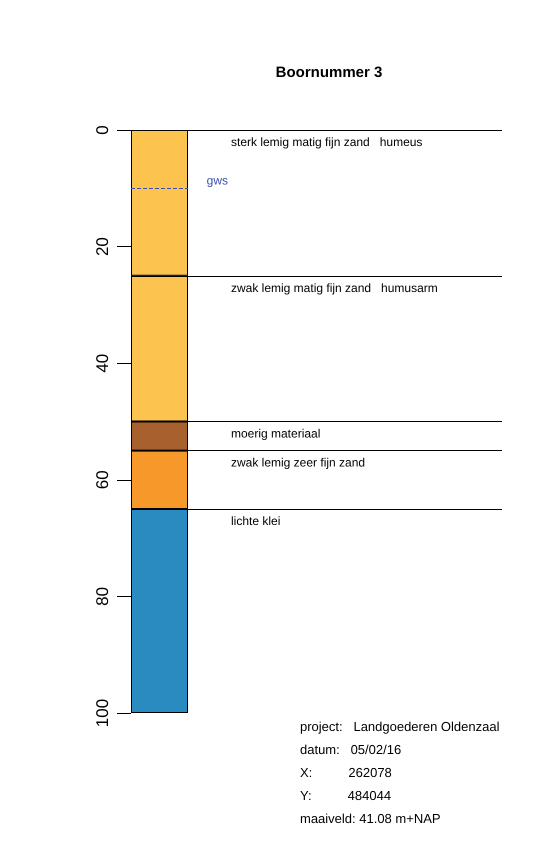 Image resolution: width=558 pixels, height=846 pixels. What do you see at coordinates (102, 480) in the screenshot?
I see `y-tick-label: 60` at bounding box center [102, 480].